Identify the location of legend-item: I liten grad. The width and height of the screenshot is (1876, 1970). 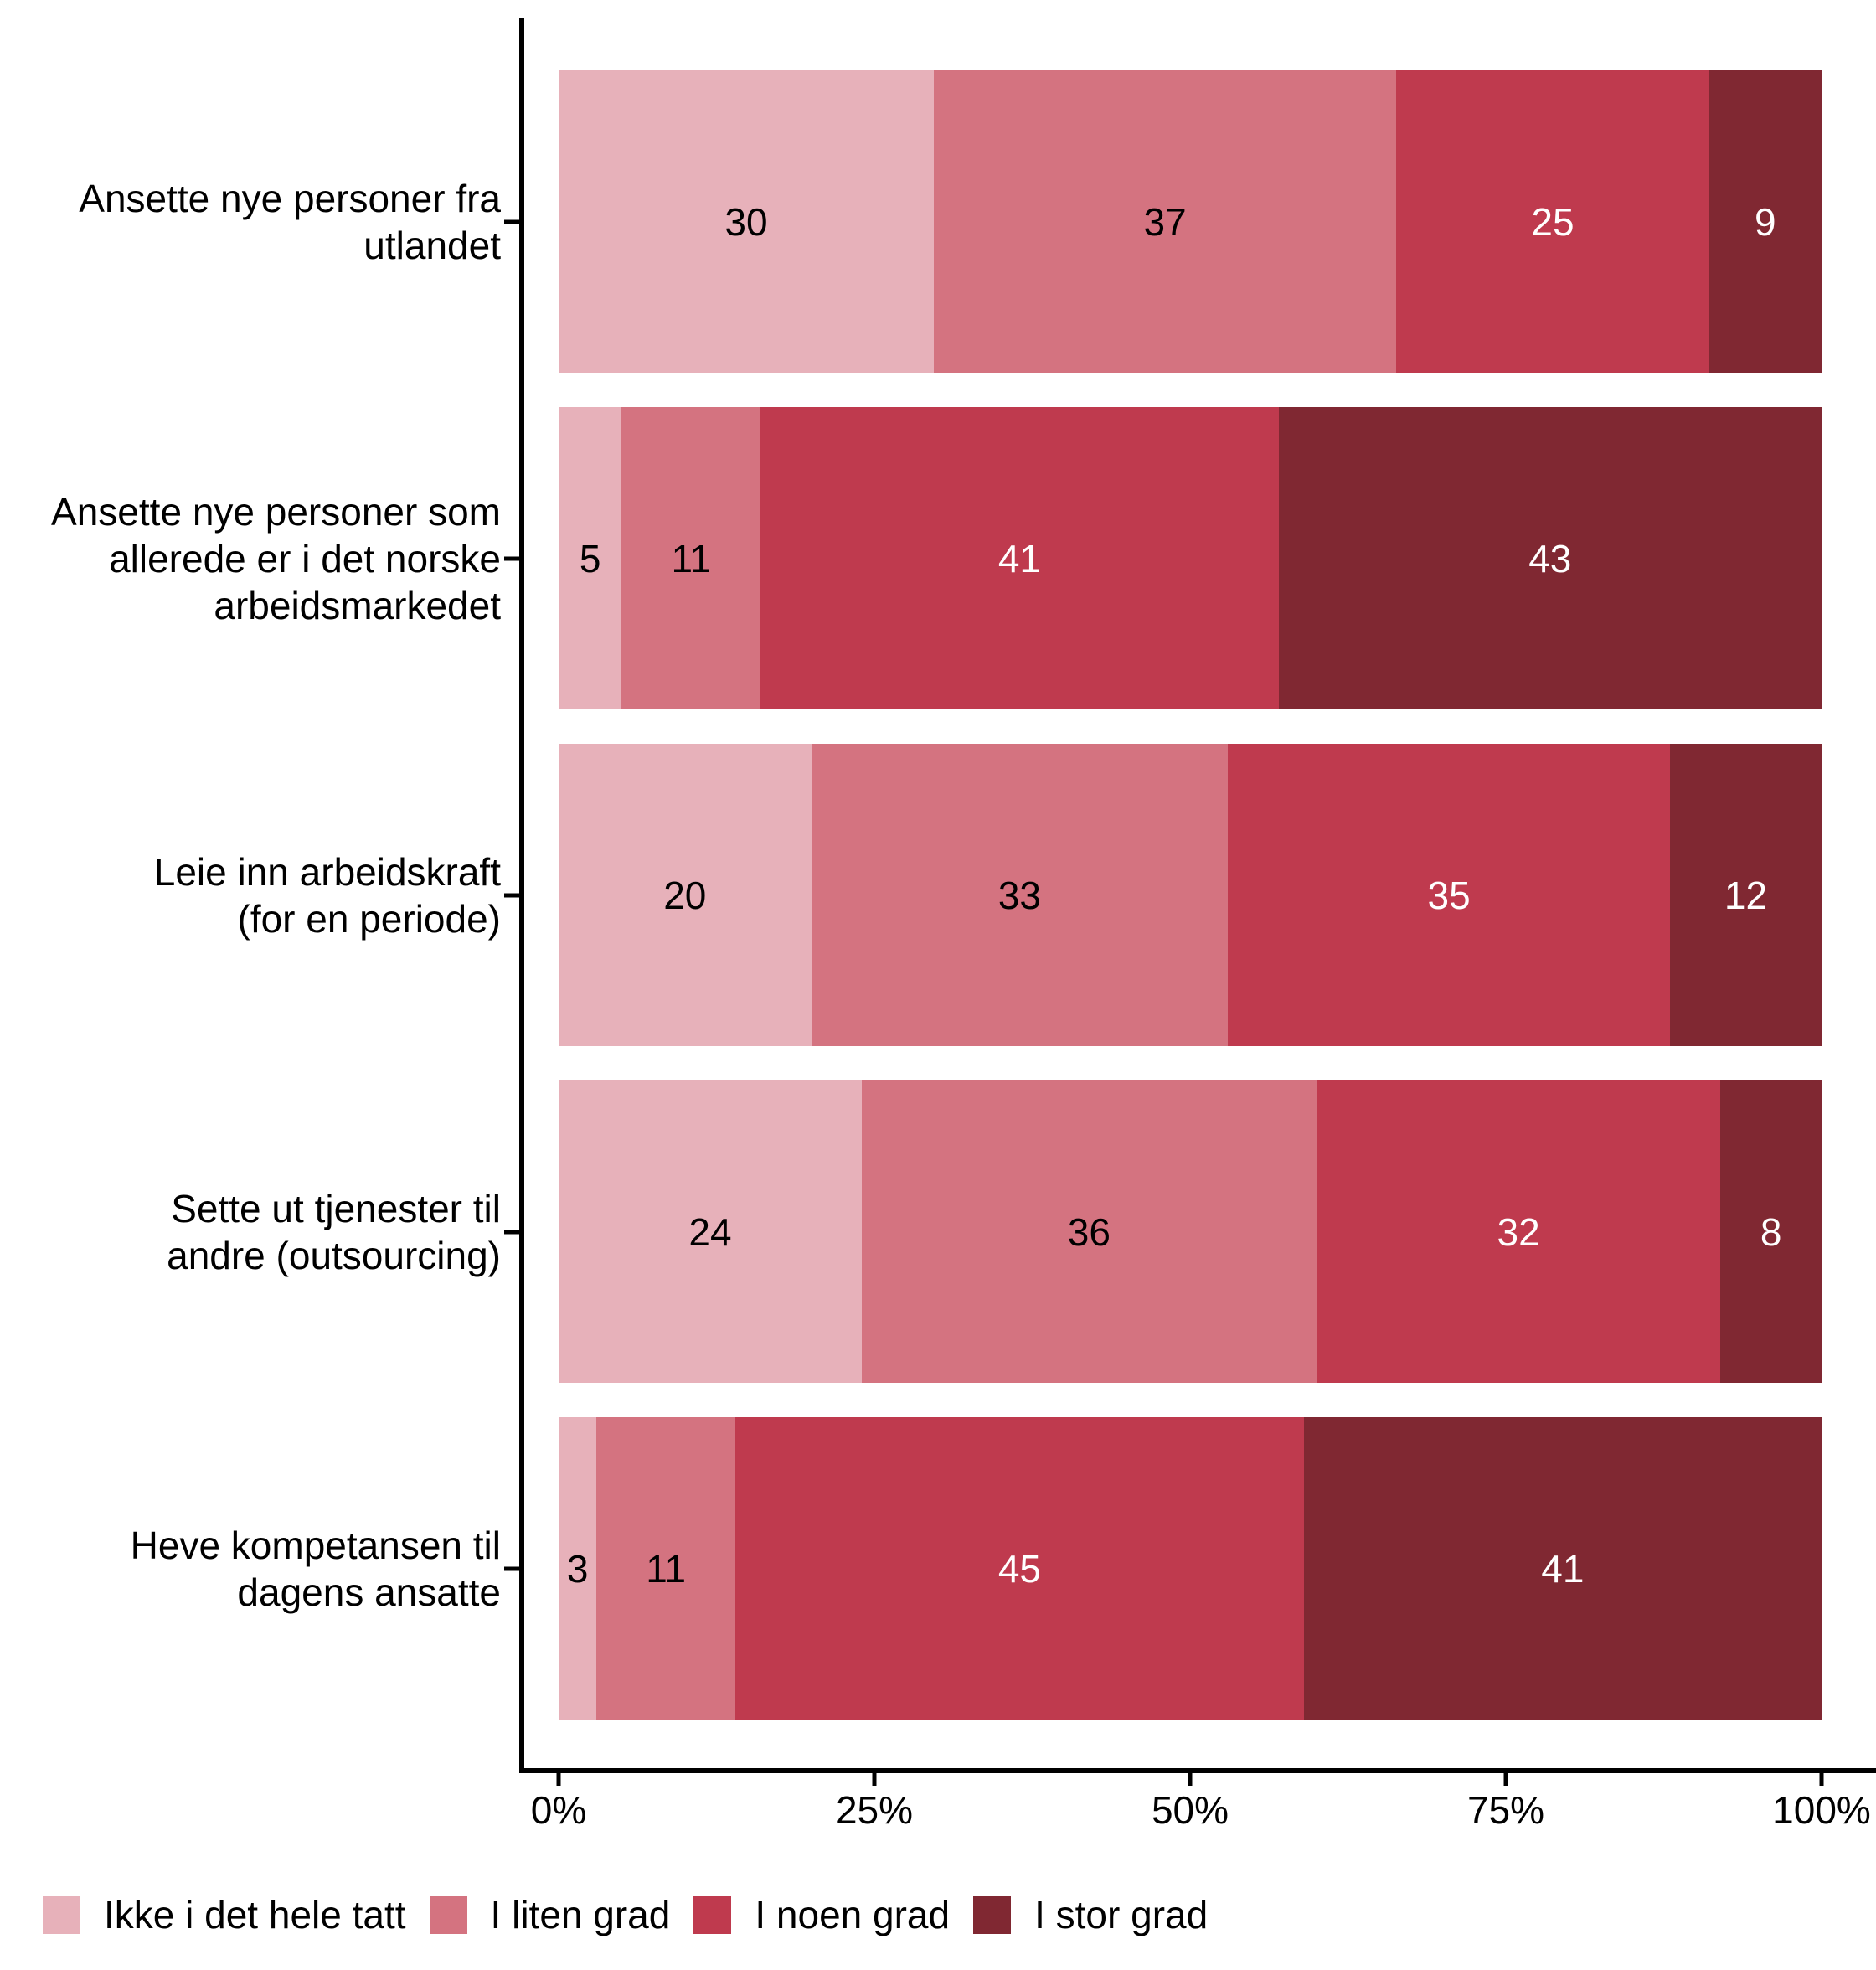
(550, 1914).